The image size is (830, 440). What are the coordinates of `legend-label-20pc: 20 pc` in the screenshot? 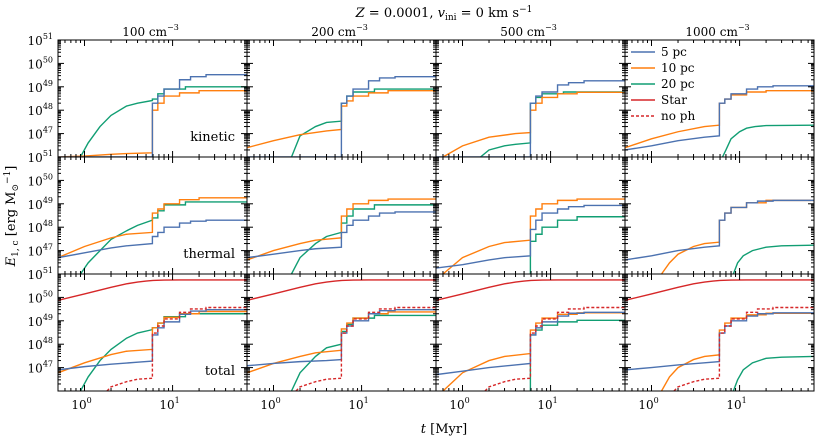 It's located at (678, 84).